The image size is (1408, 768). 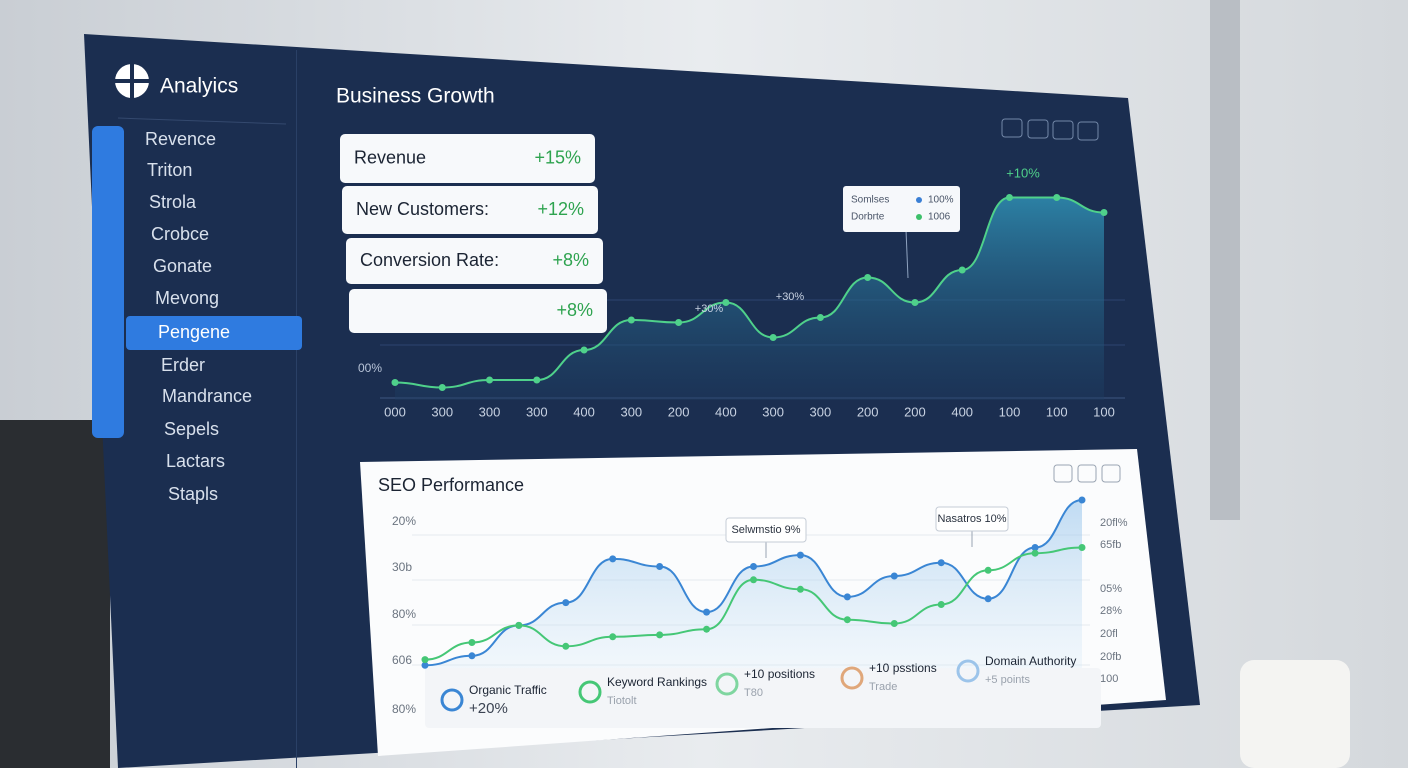 I want to click on nav-item: Strola, so click(x=173, y=202).